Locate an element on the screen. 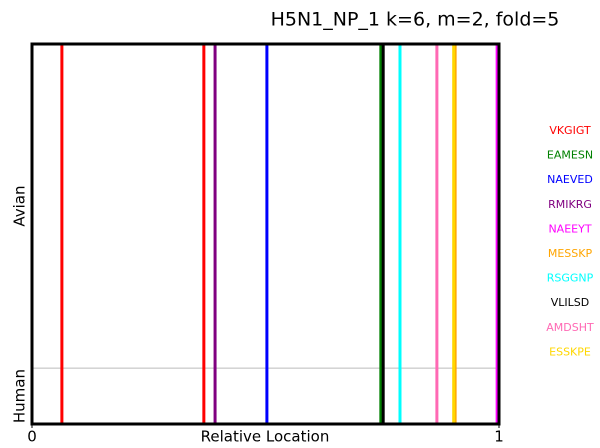 This screenshot has width=600, height=448. legend-label: ESSKPE is located at coordinates (570, 351).